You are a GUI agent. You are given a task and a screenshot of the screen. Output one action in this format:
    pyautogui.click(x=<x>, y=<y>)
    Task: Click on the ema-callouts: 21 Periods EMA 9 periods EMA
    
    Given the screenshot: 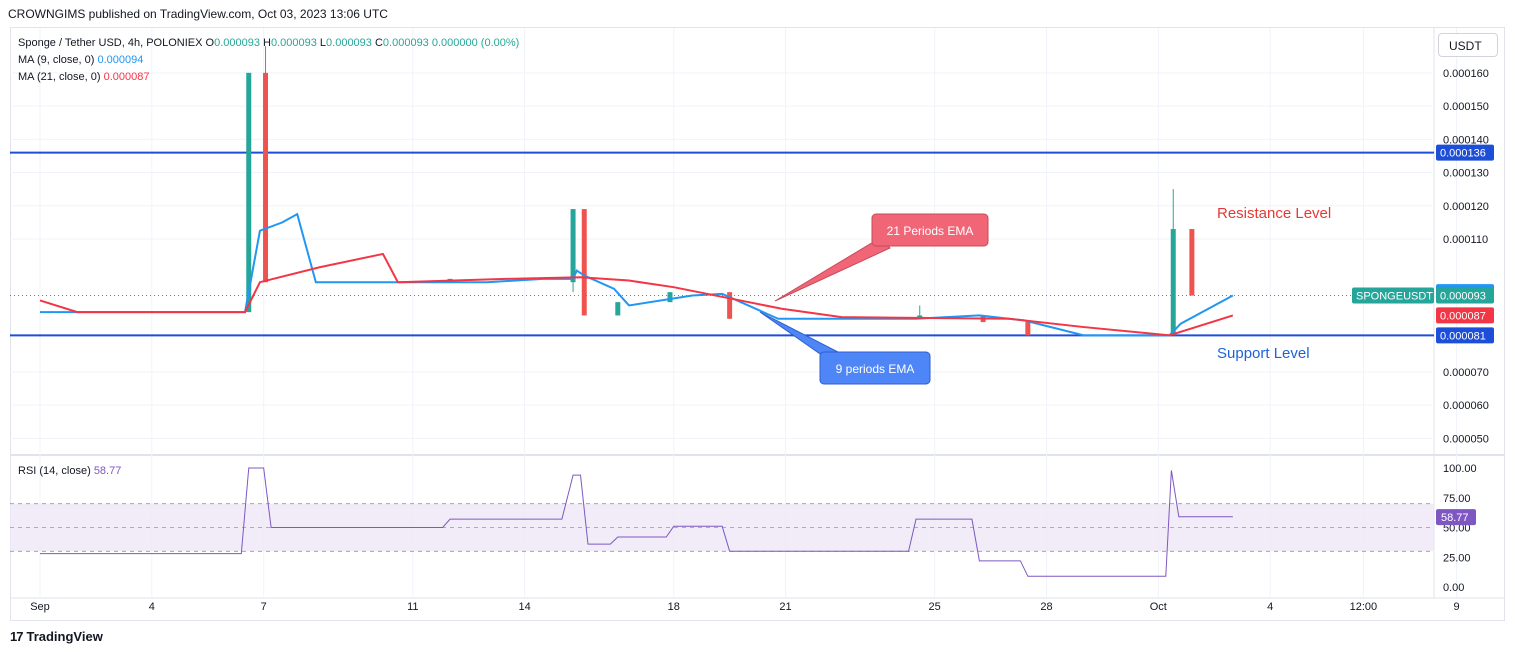 What is the action you would take?
    pyautogui.click(x=874, y=299)
    